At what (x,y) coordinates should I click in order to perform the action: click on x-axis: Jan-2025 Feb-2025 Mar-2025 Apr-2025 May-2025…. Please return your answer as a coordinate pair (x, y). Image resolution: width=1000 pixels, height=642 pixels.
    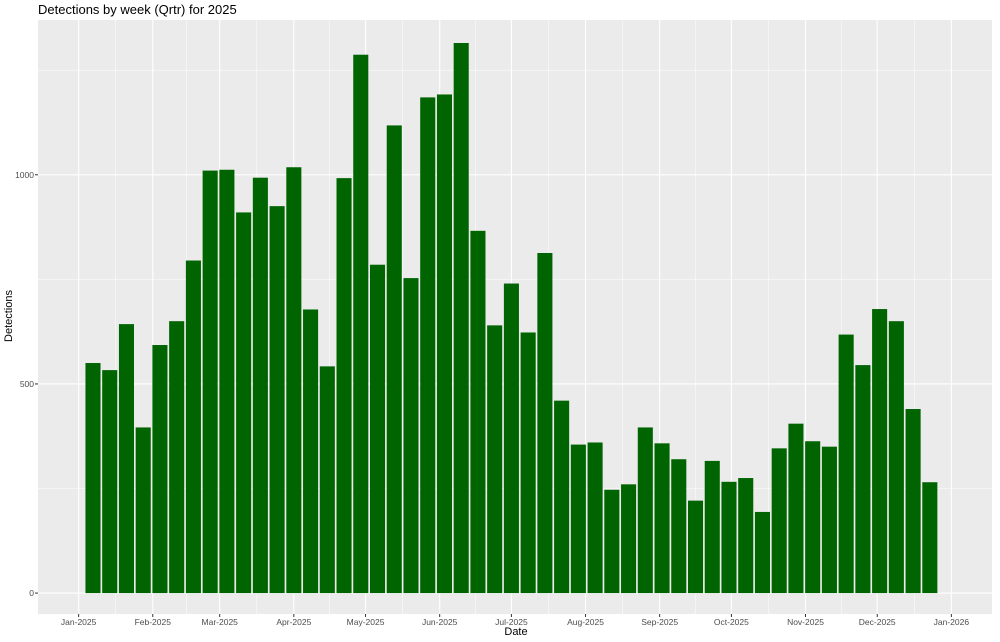
    Looking at the image, I should click on (515, 620).